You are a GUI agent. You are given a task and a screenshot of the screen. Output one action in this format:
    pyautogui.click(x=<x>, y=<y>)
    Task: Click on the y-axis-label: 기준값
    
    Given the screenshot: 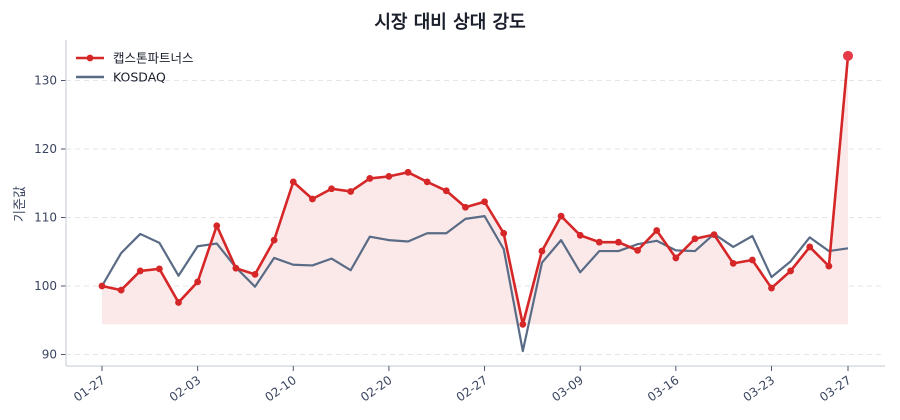 What is the action you would take?
    pyautogui.click(x=20, y=204)
    